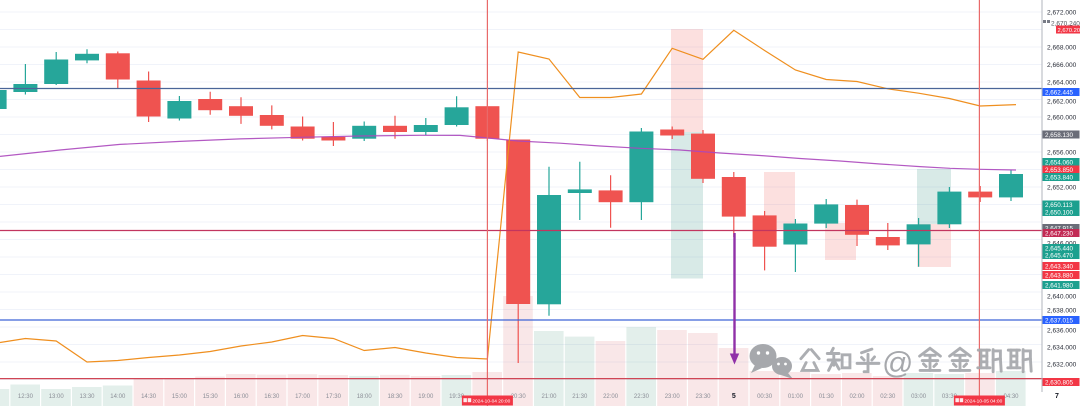  What do you see at coordinates (1062, 297) in the screenshot?
I see `svg-text: 2,640.000` at bounding box center [1062, 297].